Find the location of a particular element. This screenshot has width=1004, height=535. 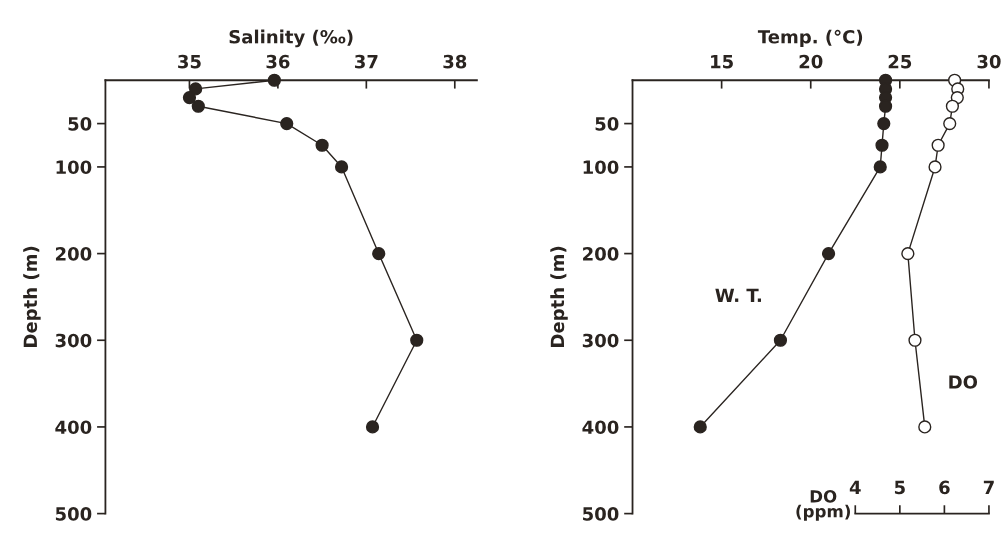

series-label: DO is located at coordinates (963, 382).